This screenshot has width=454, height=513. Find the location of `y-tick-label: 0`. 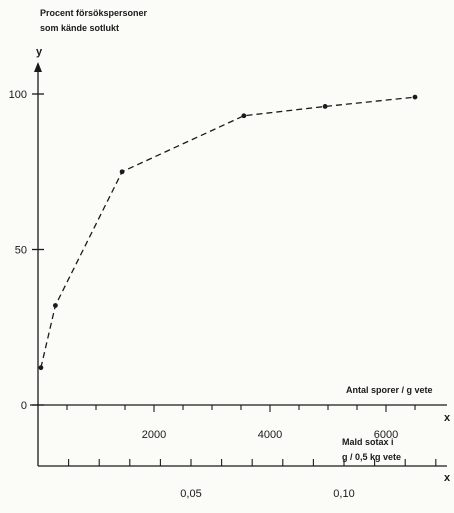

y-tick-label: 0 is located at coordinates (24, 406).